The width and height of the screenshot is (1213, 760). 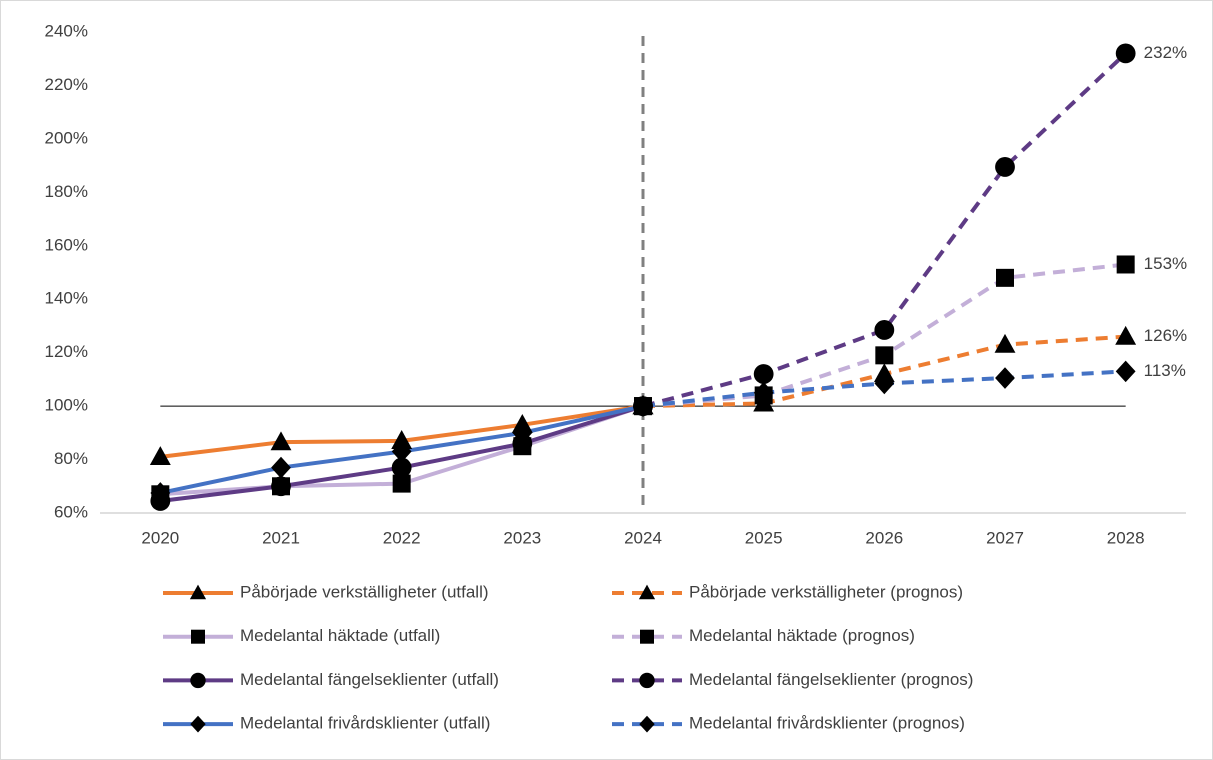 What do you see at coordinates (522, 537) in the screenshot?
I see `x-tick-label: 2023` at bounding box center [522, 537].